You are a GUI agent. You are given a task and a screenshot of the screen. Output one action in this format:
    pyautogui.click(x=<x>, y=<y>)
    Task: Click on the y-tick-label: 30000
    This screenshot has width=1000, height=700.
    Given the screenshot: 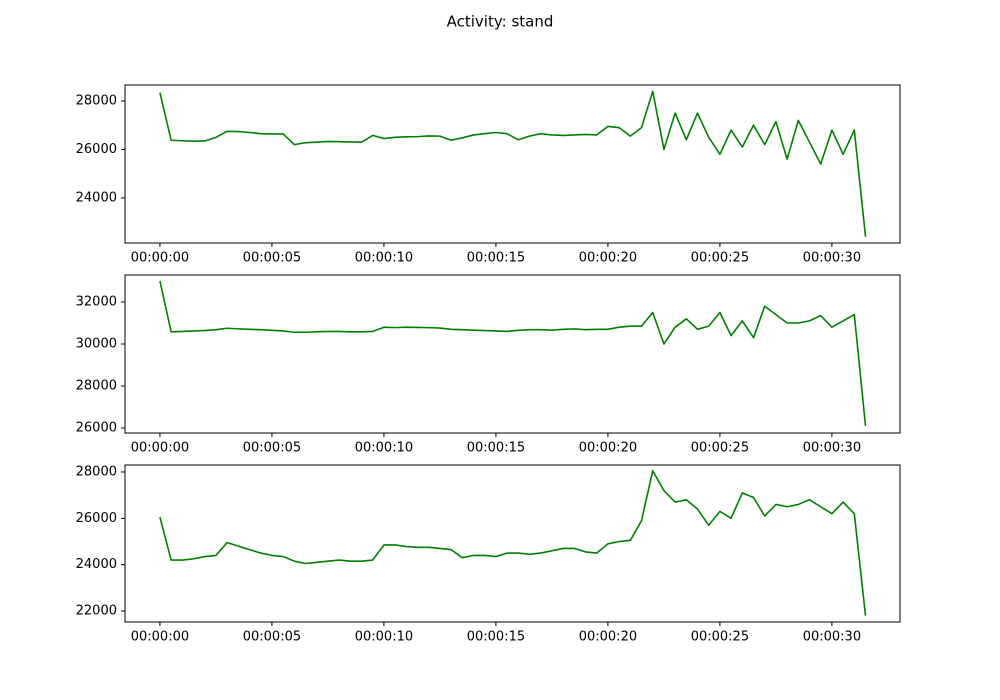 What is the action you would take?
    pyautogui.click(x=96, y=344)
    